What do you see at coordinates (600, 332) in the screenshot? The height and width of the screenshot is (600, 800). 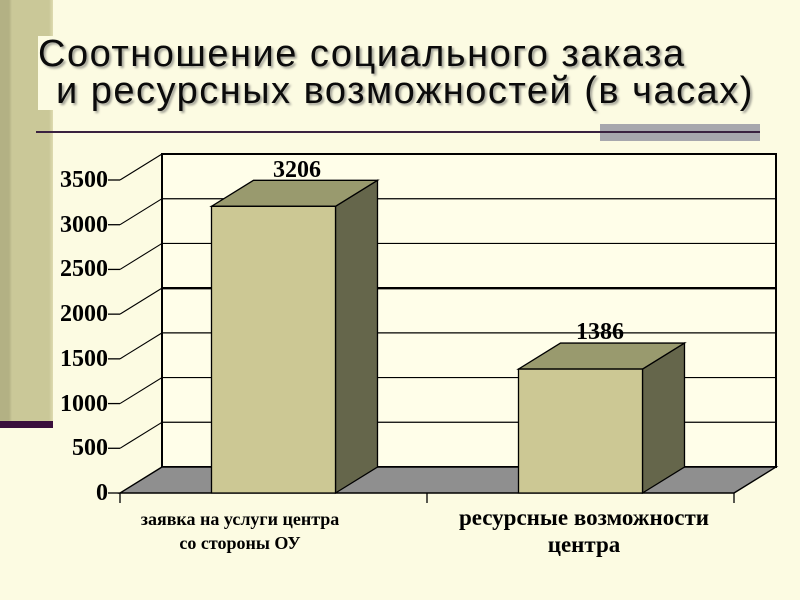 I see `bar-value-label: 1386` at bounding box center [600, 332].